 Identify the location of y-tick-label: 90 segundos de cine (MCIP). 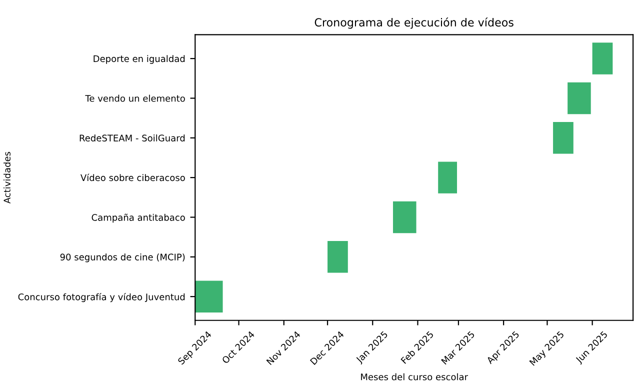
(122, 257).